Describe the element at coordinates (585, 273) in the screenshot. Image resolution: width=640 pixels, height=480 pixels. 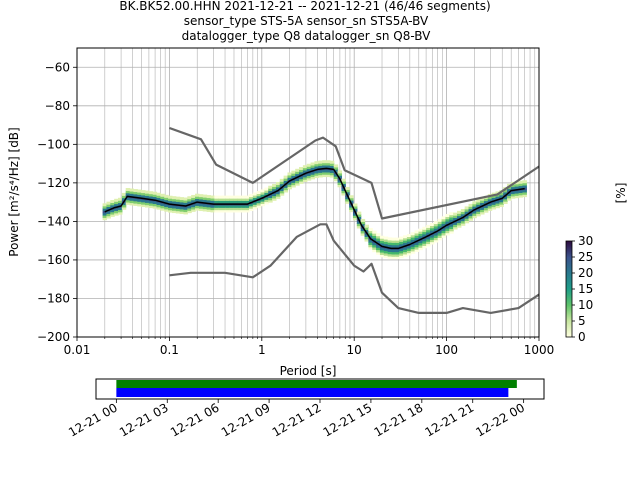
I see `colorbar-tick-label: 20` at that location.